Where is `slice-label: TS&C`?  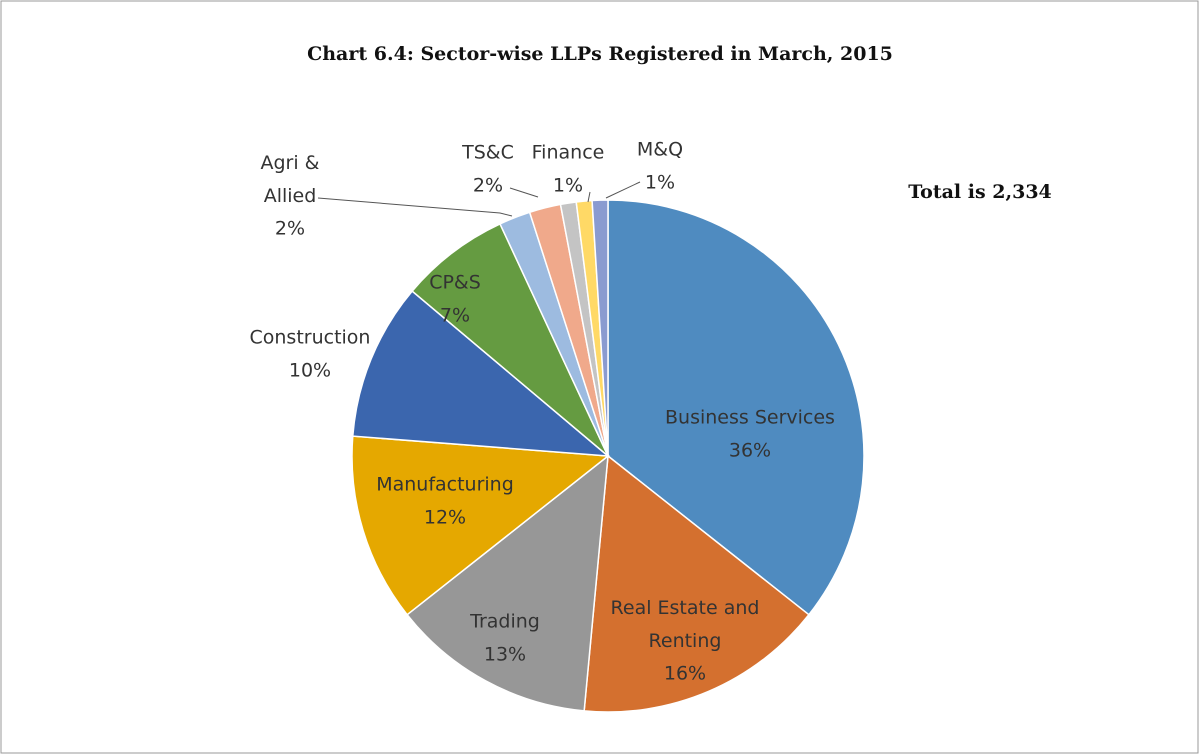 slice-label: TS&C is located at coordinates (487, 153).